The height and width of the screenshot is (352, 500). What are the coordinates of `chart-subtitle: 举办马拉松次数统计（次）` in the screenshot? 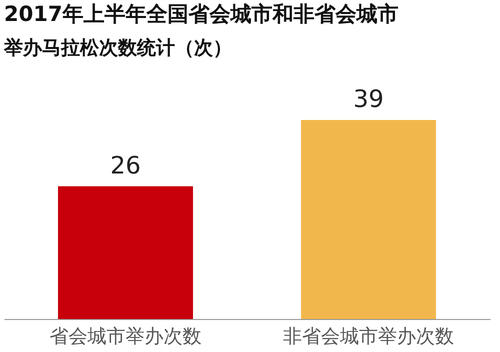 It's located at (117, 47).